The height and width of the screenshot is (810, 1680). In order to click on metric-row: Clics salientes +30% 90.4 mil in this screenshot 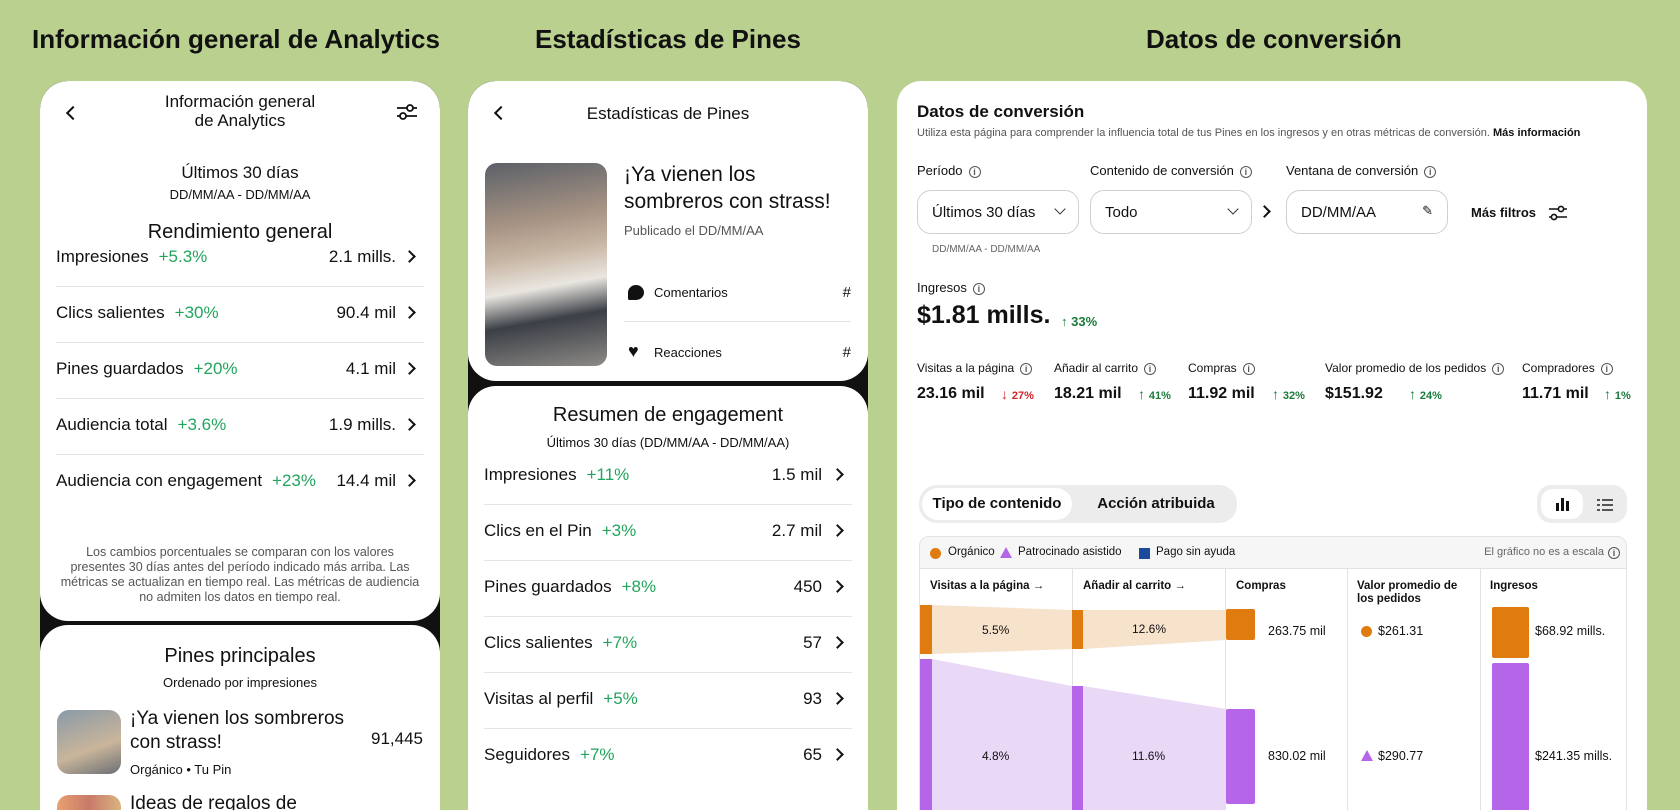, I will do `click(240, 313)`.